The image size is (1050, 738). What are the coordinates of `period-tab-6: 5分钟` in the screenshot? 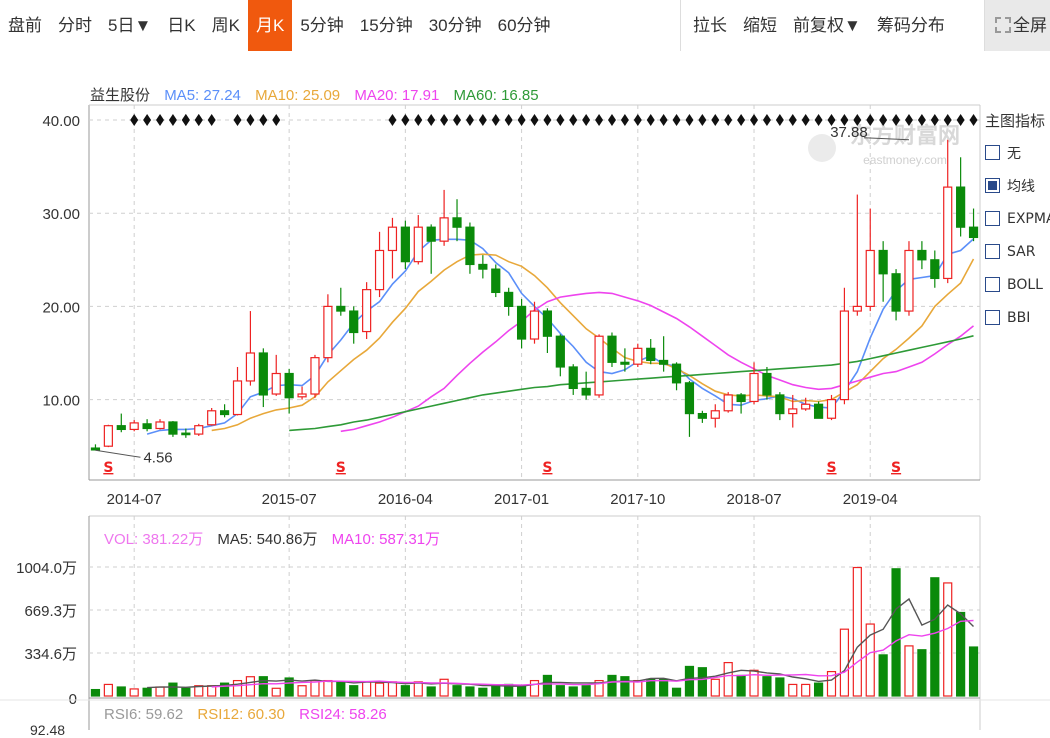 It's located at (322, 25).